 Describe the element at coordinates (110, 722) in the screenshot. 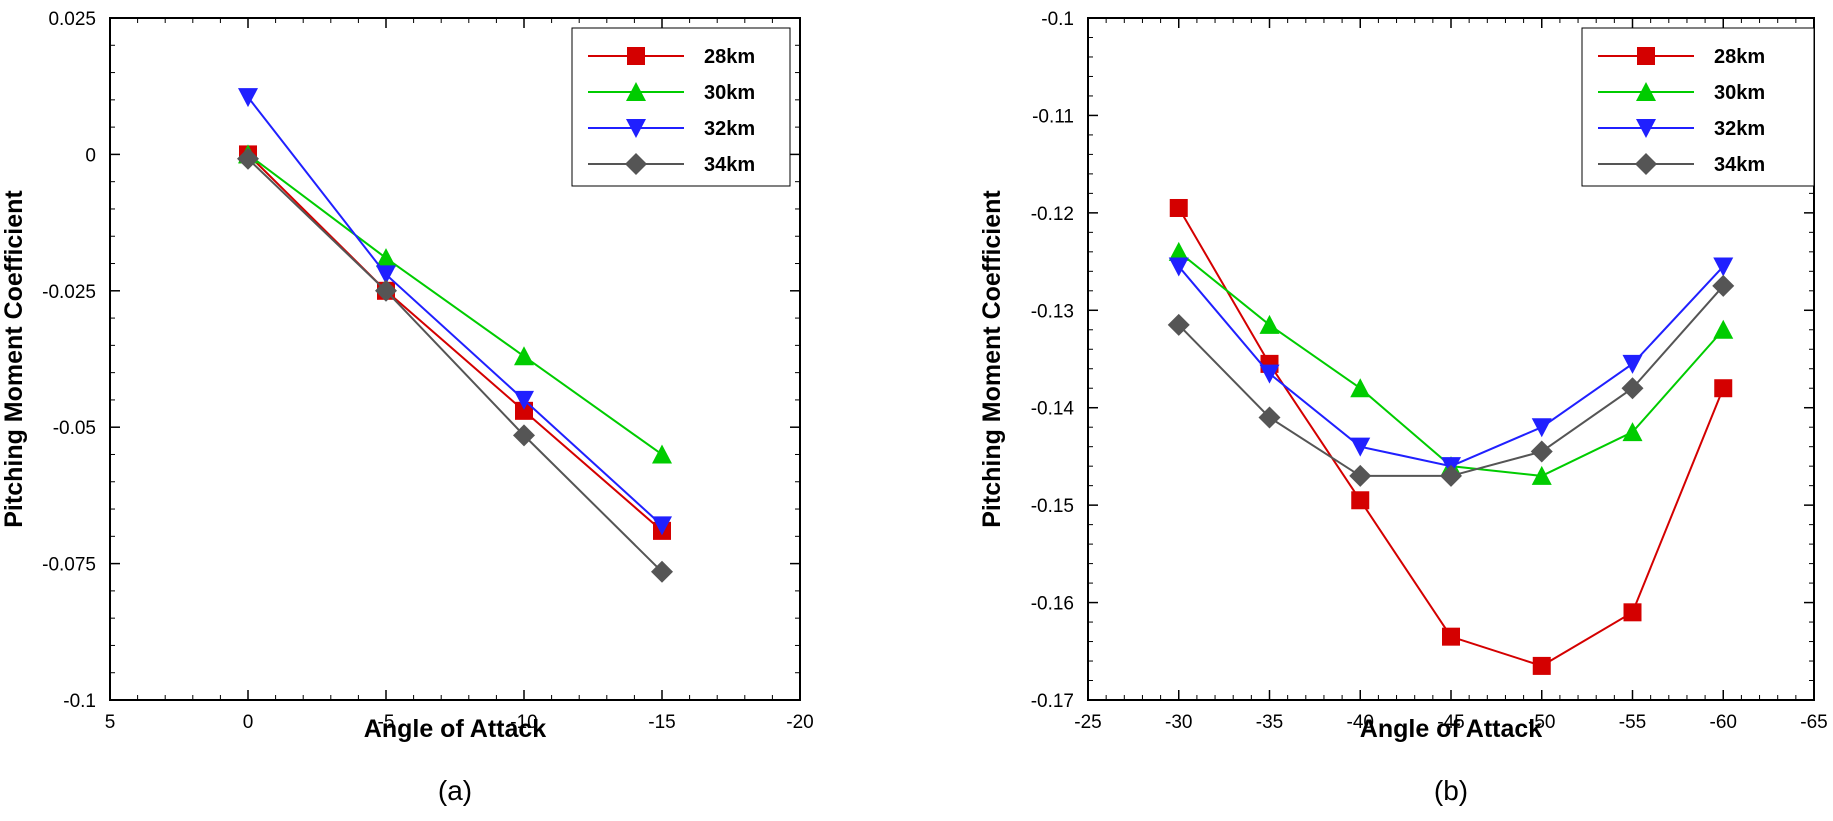

I see `x-tick-label: 5` at that location.